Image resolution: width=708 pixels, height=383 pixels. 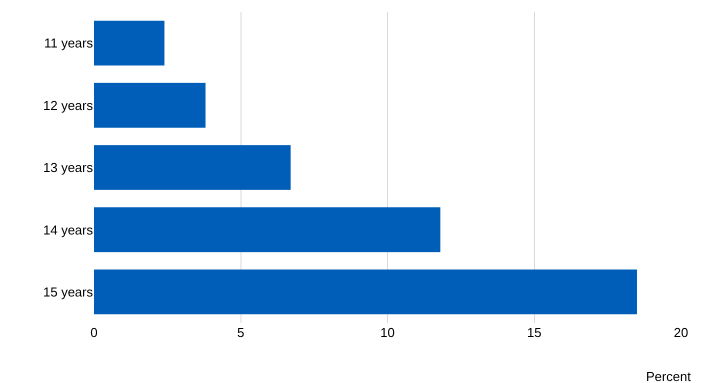 What do you see at coordinates (669, 376) in the screenshot?
I see `x-axis-title: Percent` at bounding box center [669, 376].